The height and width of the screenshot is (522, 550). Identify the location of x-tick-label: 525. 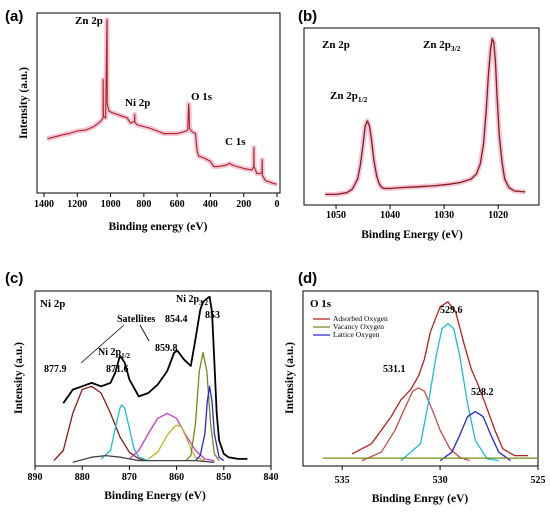
(538, 480).